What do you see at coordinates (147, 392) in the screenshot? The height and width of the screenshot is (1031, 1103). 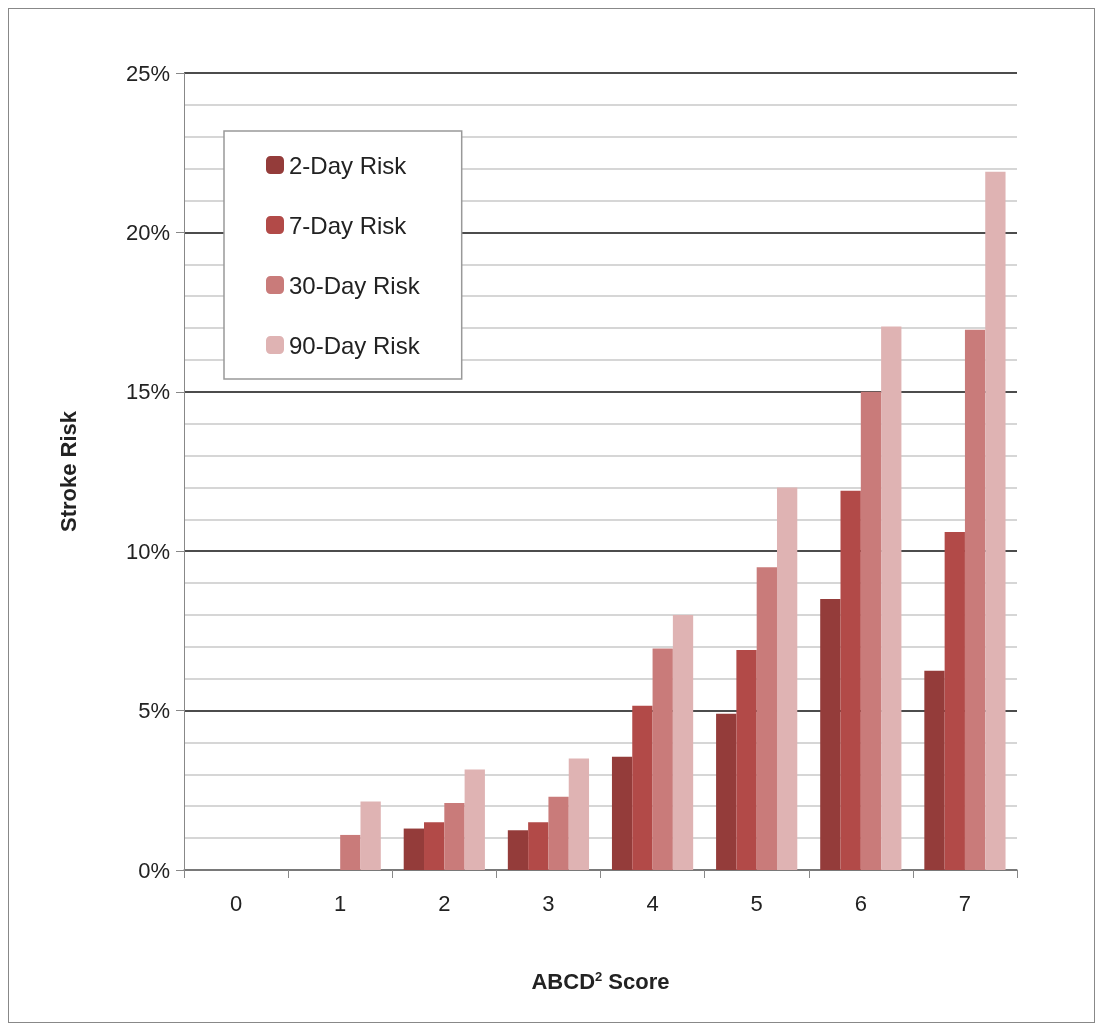 I see `y-tick-label: 15%` at bounding box center [147, 392].